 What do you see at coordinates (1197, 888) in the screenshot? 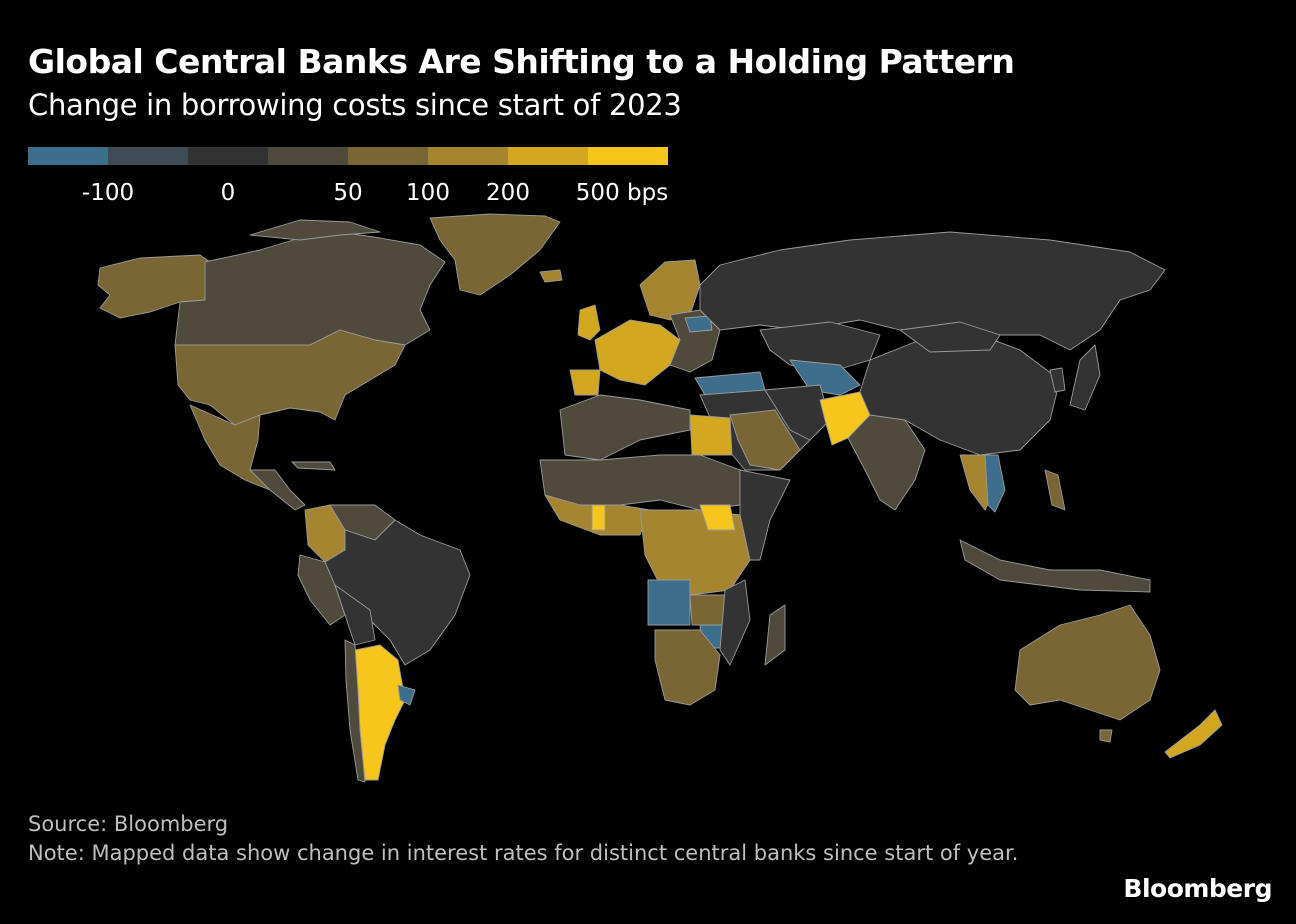
I see `bloomberg-logo: Bloomberg` at bounding box center [1197, 888].